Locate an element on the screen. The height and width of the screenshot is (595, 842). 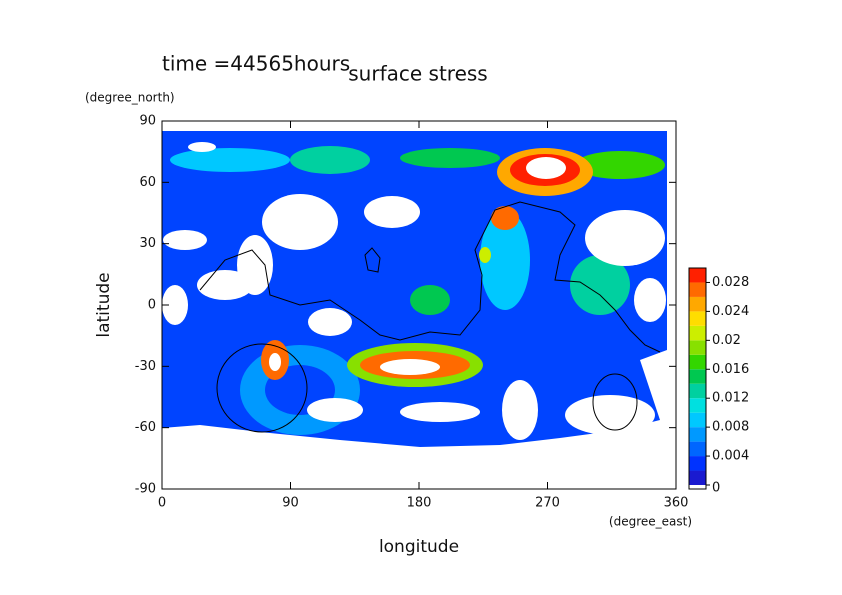
colorbar-tick-label: 0.028 is located at coordinates (730, 282).